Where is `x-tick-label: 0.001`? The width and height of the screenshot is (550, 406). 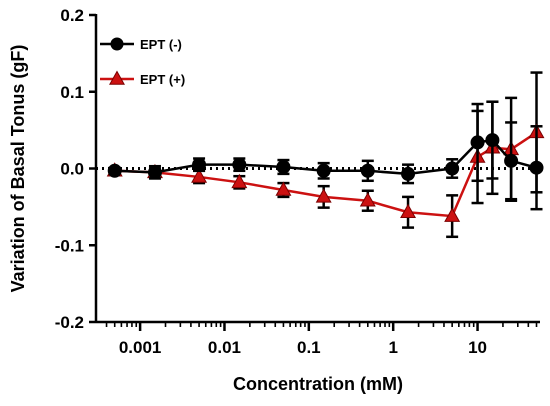
x-tick-label: 0.001 is located at coordinates (140, 347).